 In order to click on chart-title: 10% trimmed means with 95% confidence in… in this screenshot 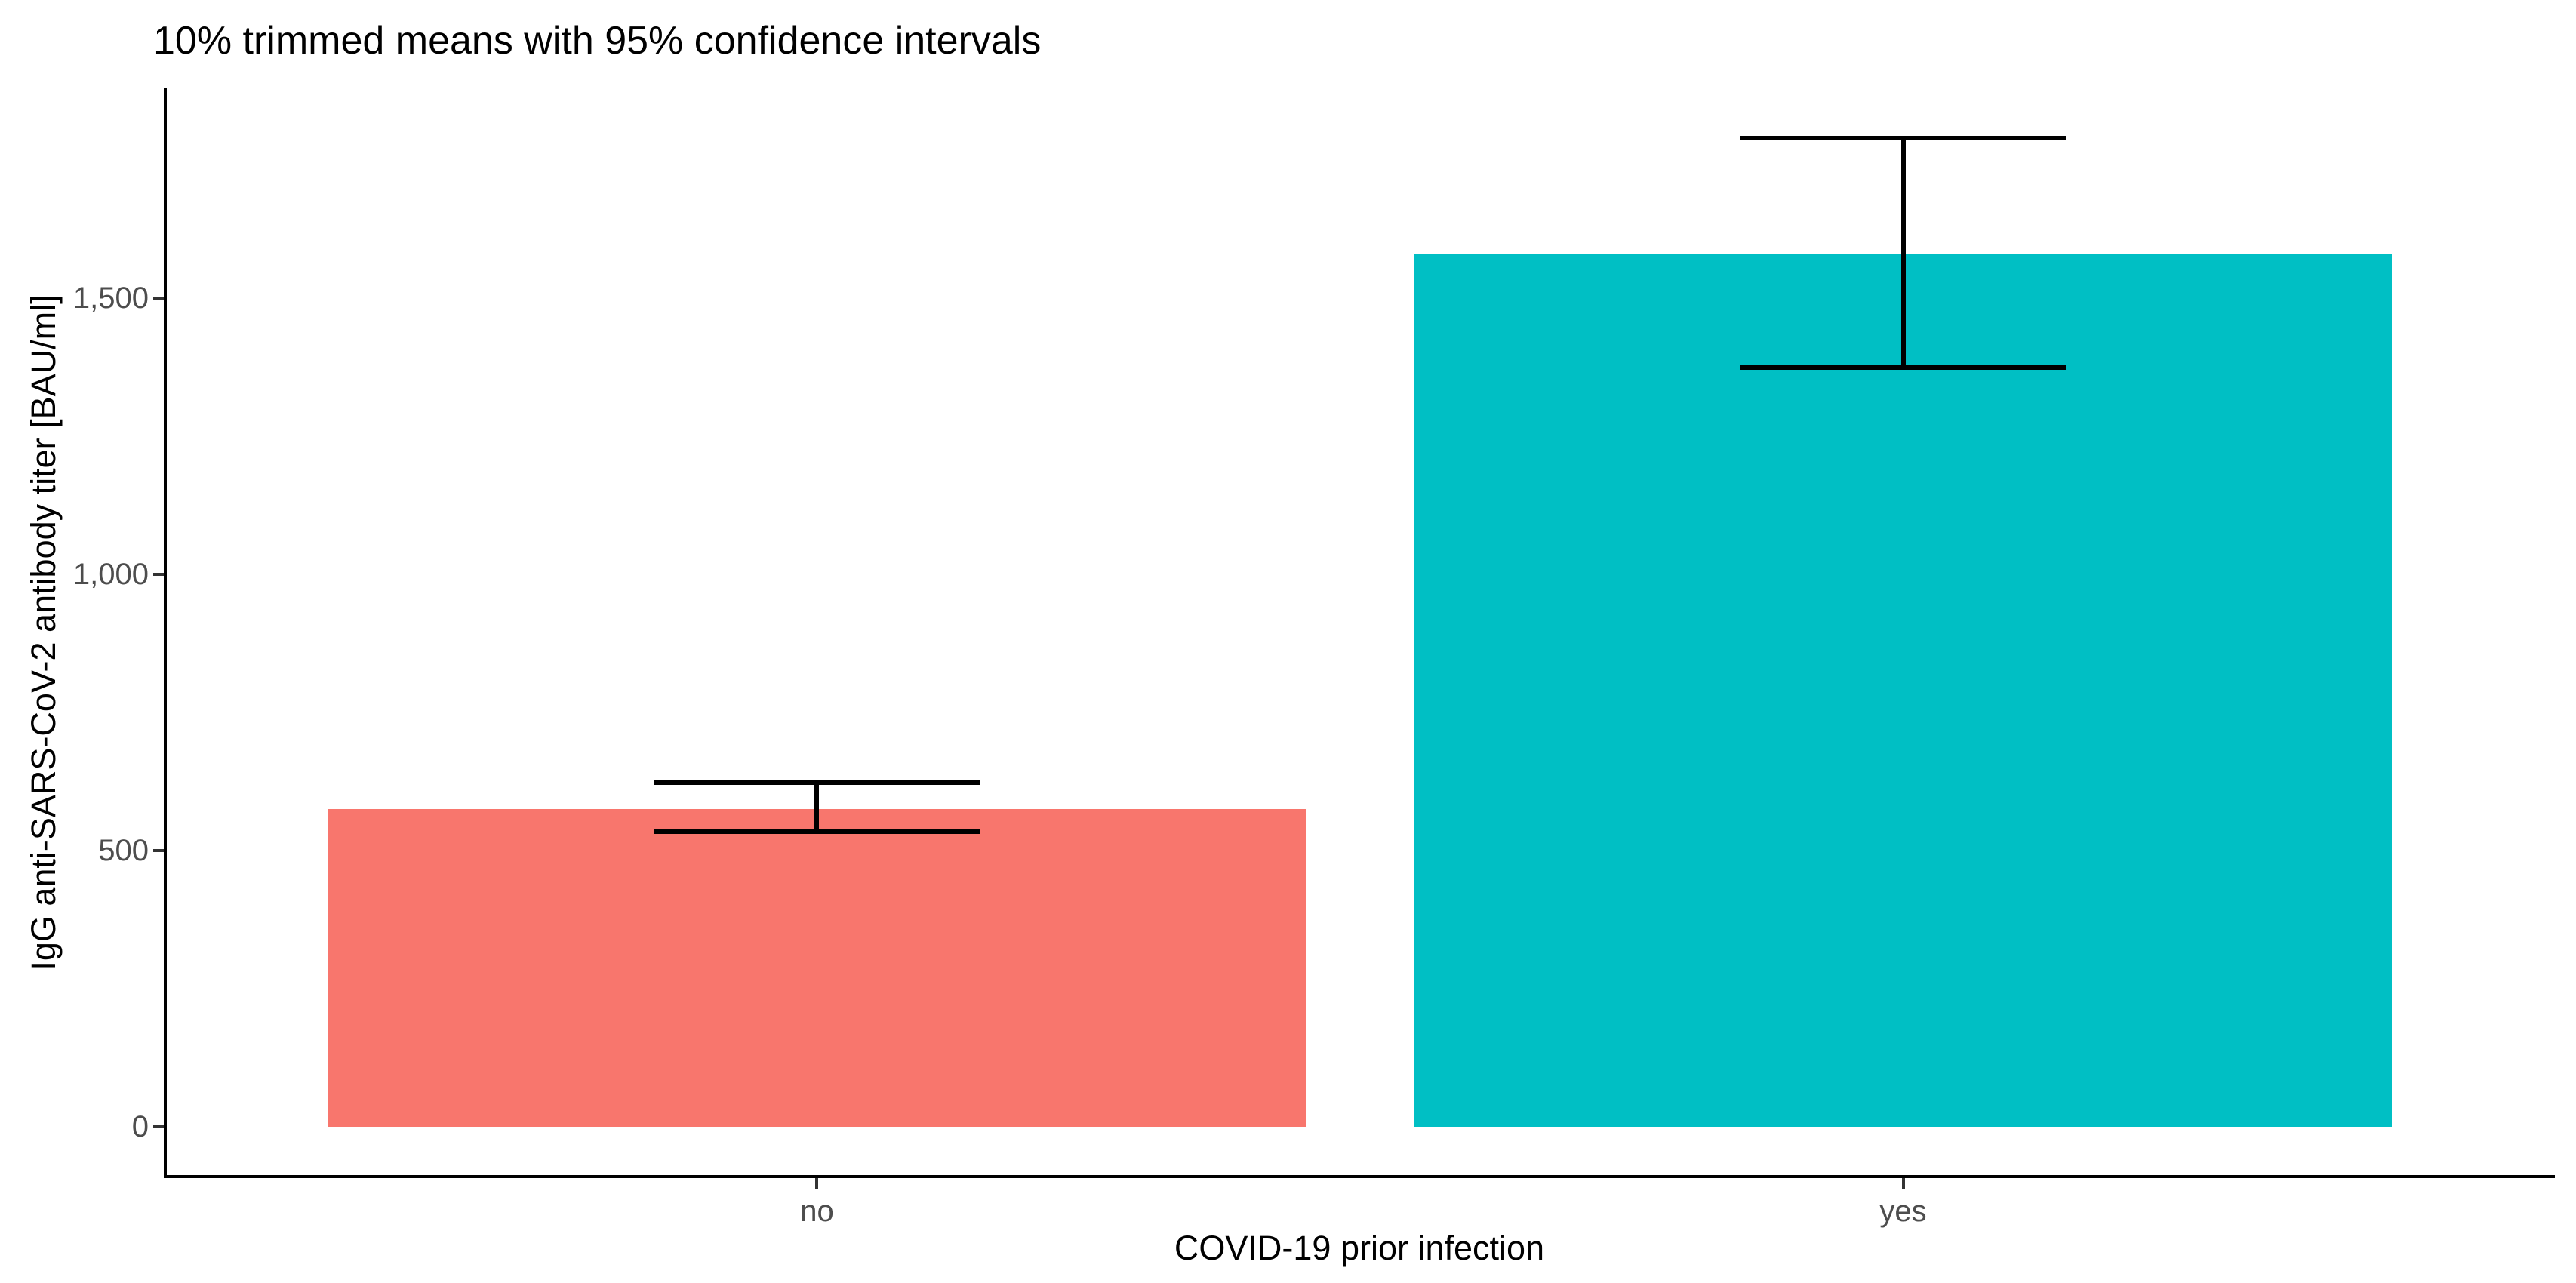, I will do `click(597, 41)`.